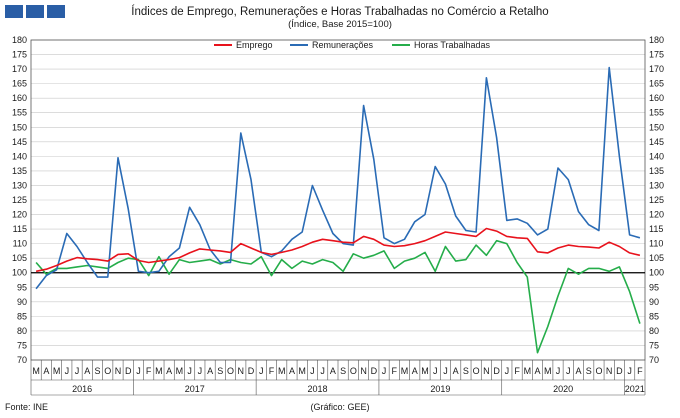 The width and height of the screenshot is (680, 418). I want to click on y-tick-label-left: 145, so click(19, 142).